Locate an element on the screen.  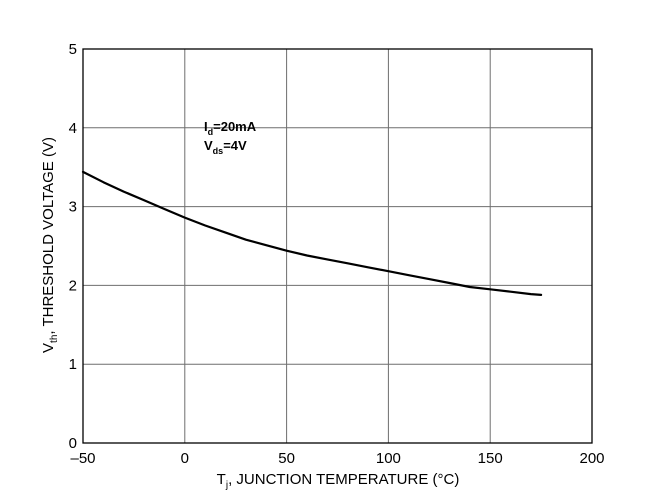
annotation-drain-current-sub: d is located at coordinates (211, 132).